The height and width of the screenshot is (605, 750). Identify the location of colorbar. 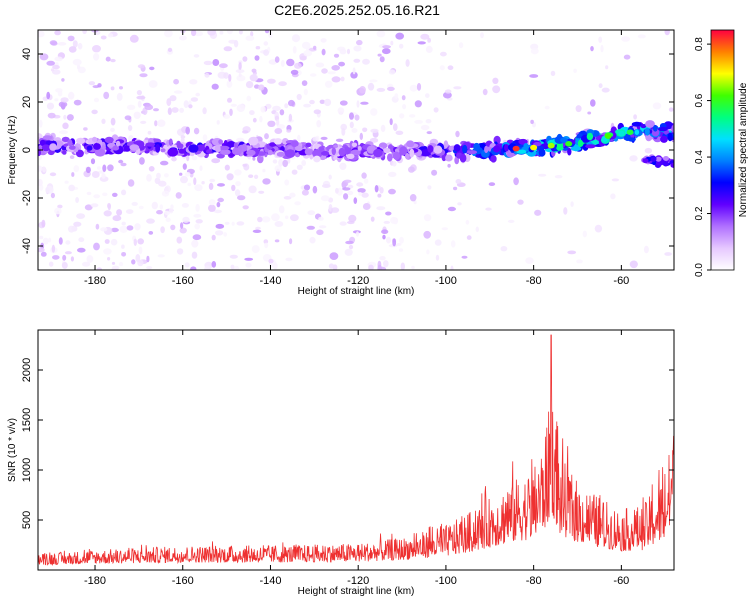
(722, 150).